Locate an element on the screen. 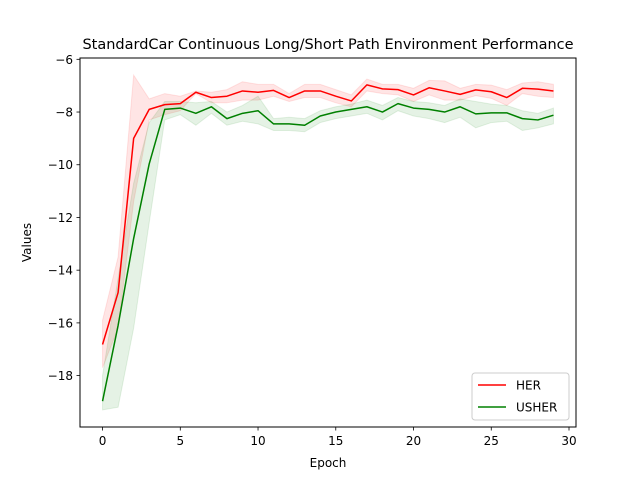  y-axis-label: Values is located at coordinates (27, 242).